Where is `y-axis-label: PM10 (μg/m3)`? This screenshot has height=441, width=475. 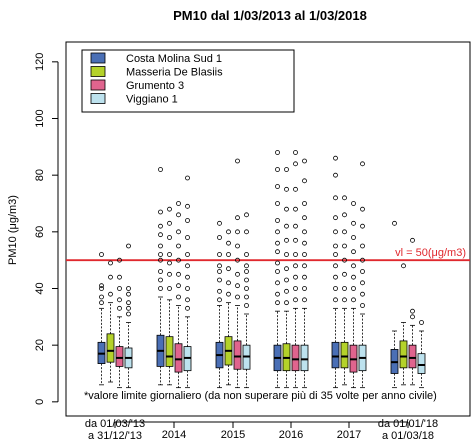
y-axis-label: PM10 (μg/m3) is located at coordinates (13, 230).